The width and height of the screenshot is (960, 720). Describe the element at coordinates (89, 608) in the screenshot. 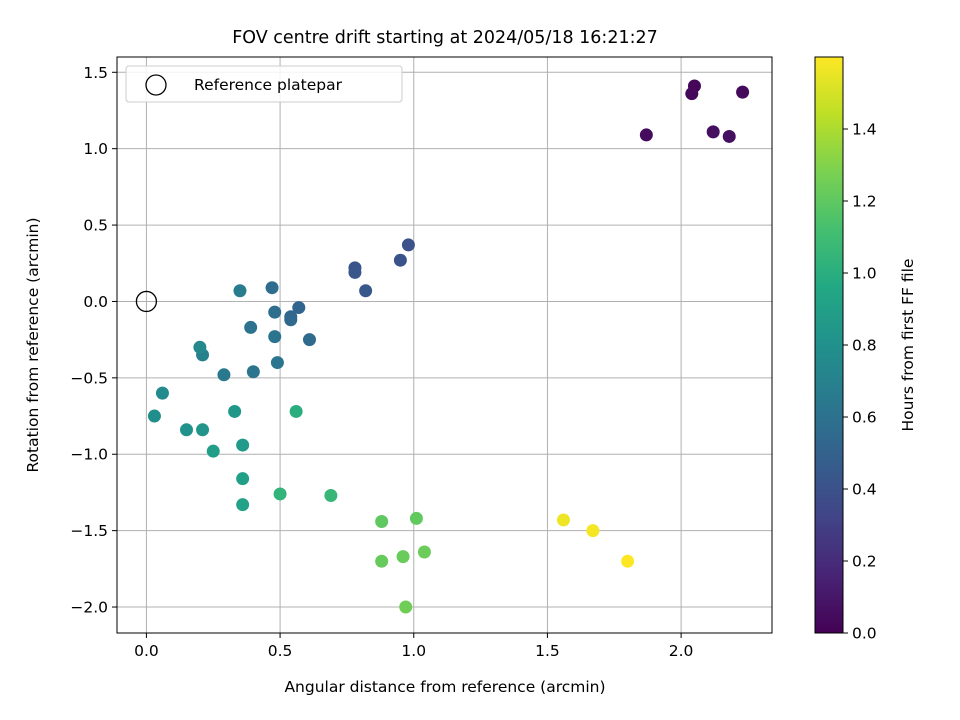

I see `y-tick-label: −2.0` at that location.